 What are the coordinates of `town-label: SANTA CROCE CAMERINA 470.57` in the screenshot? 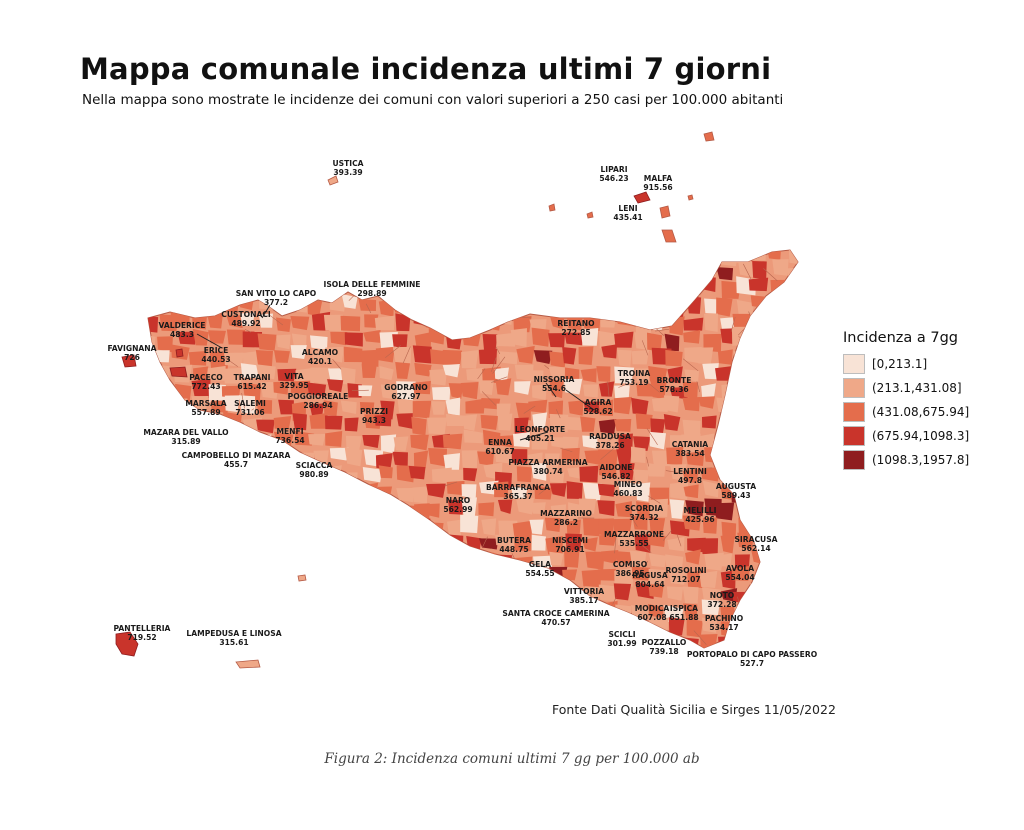 It's located at (555, 618).